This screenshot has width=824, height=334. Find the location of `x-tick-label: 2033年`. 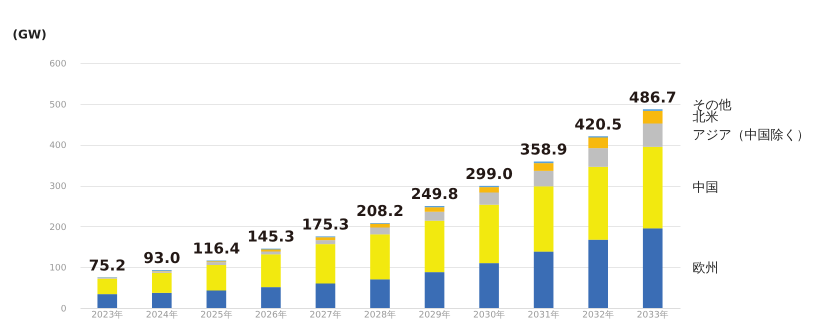

x-tick-label: 2033年 is located at coordinates (652, 315).